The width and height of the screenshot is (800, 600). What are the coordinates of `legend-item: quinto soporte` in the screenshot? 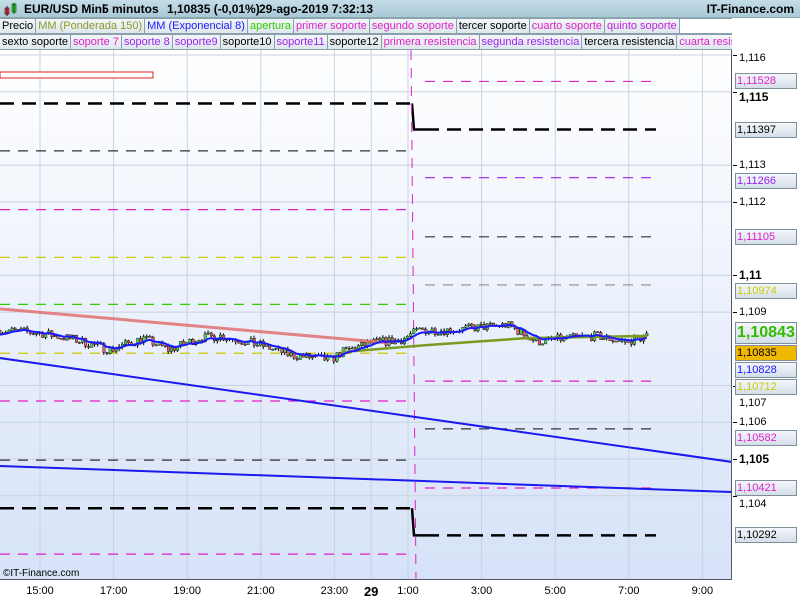 It's located at (642, 26).